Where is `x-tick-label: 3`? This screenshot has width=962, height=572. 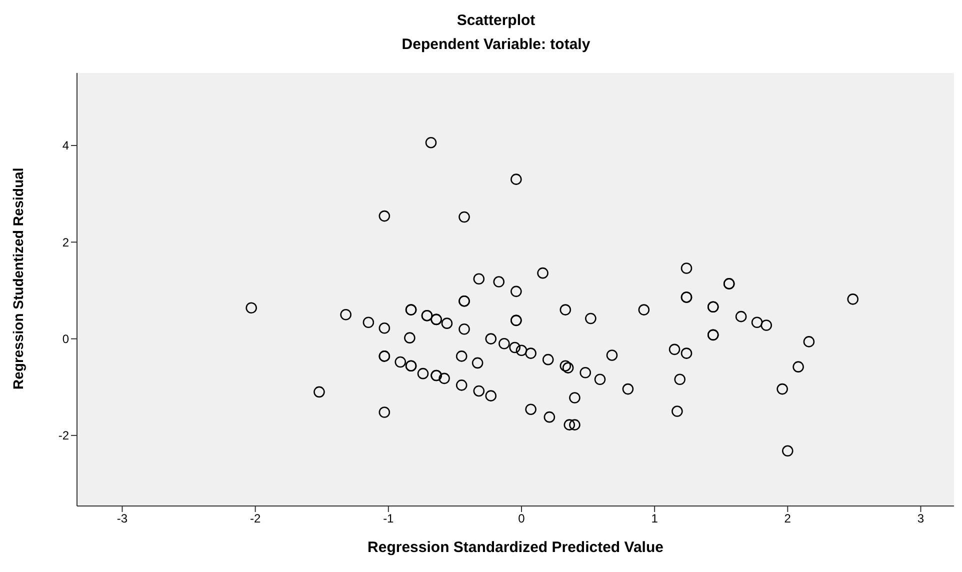 x-tick-label: 3 is located at coordinates (920, 519).